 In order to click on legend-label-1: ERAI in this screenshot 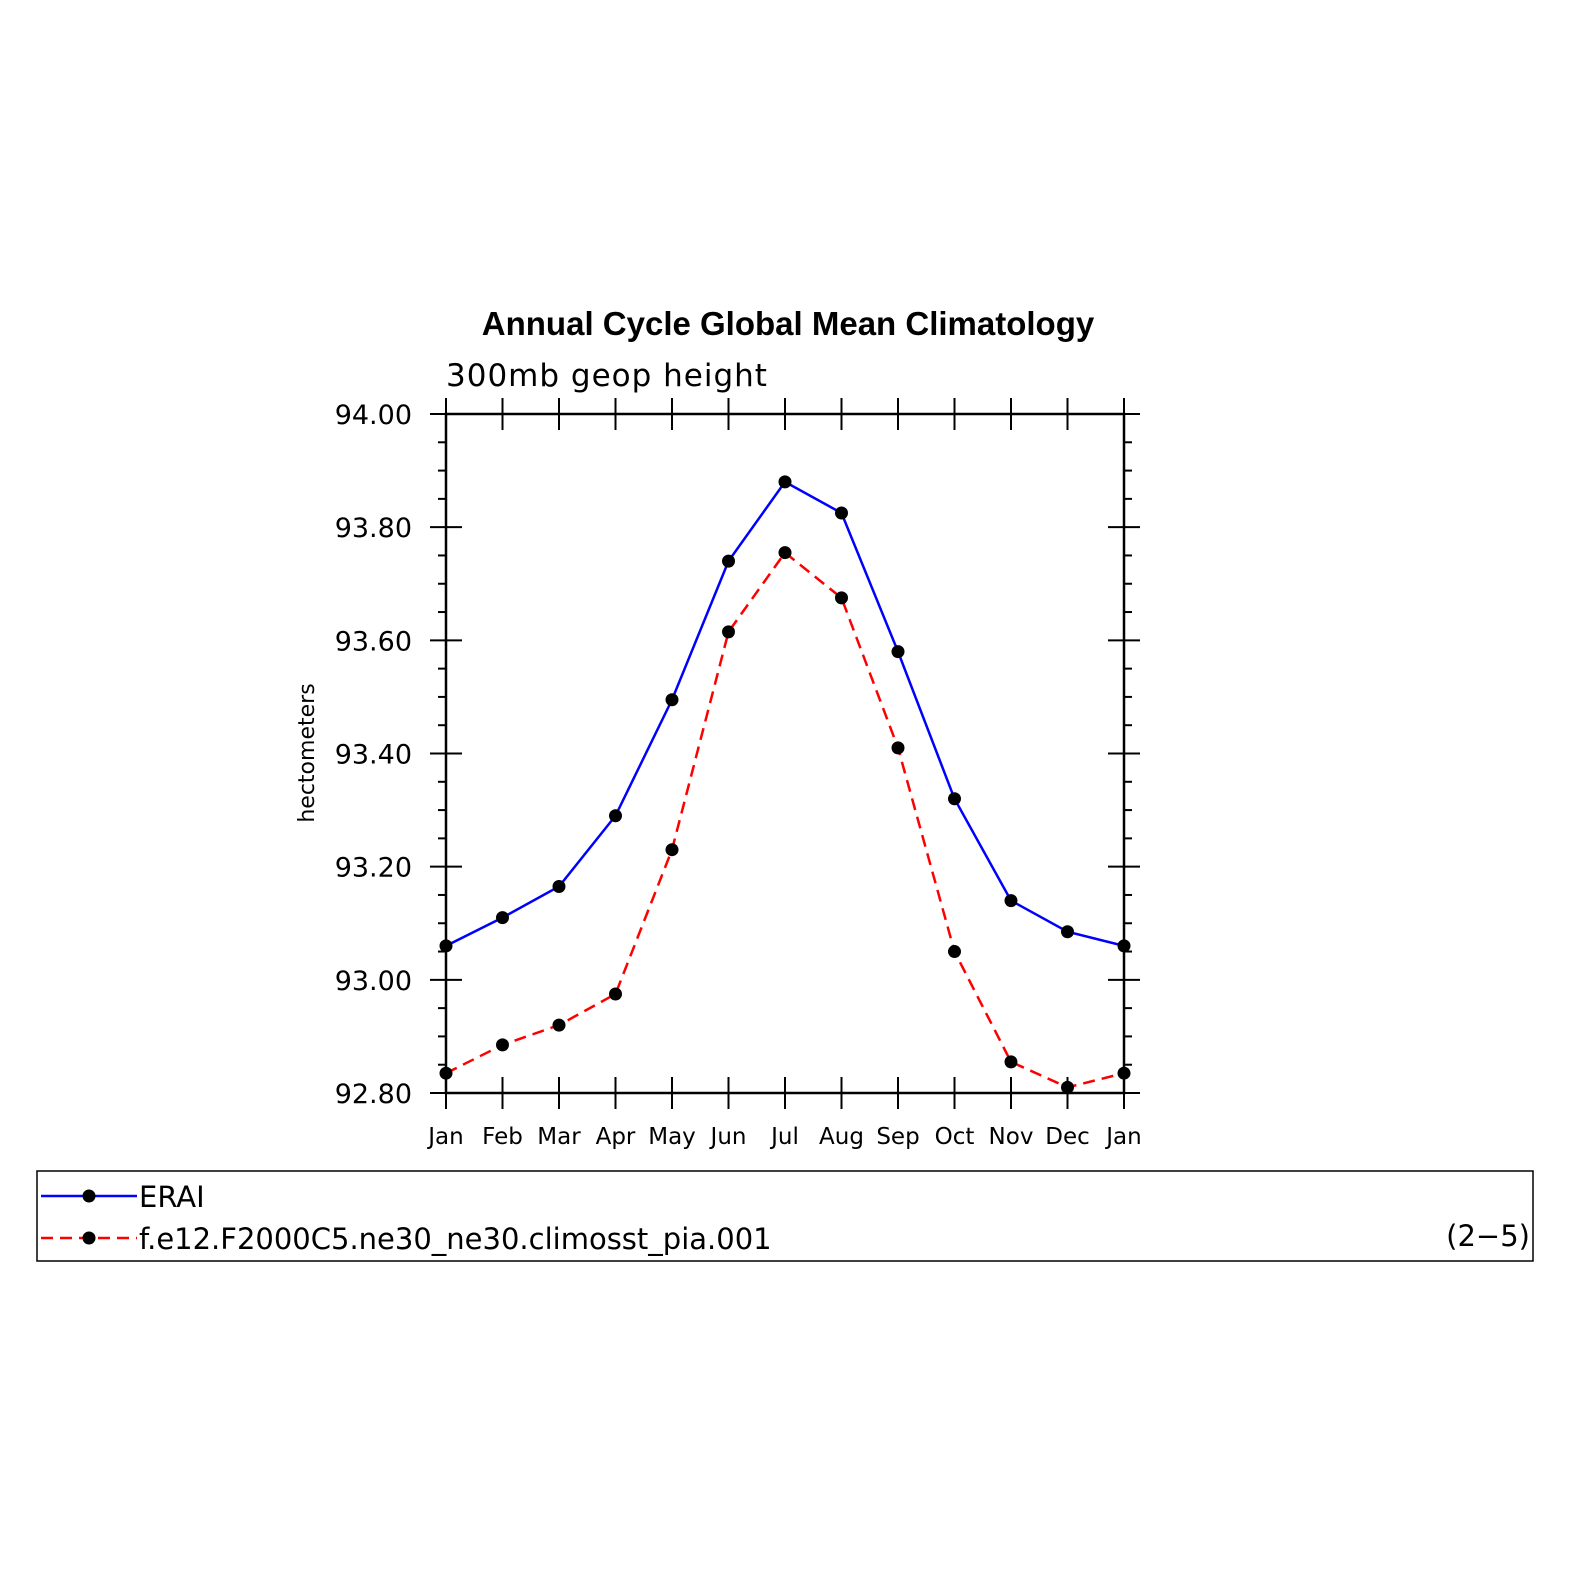, I will do `click(172, 1197)`.